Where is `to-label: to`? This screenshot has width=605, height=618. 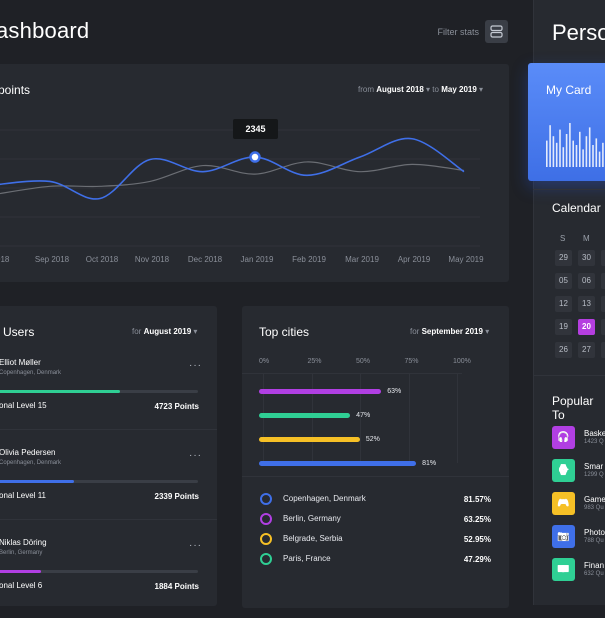 to-label: to is located at coordinates (435, 89).